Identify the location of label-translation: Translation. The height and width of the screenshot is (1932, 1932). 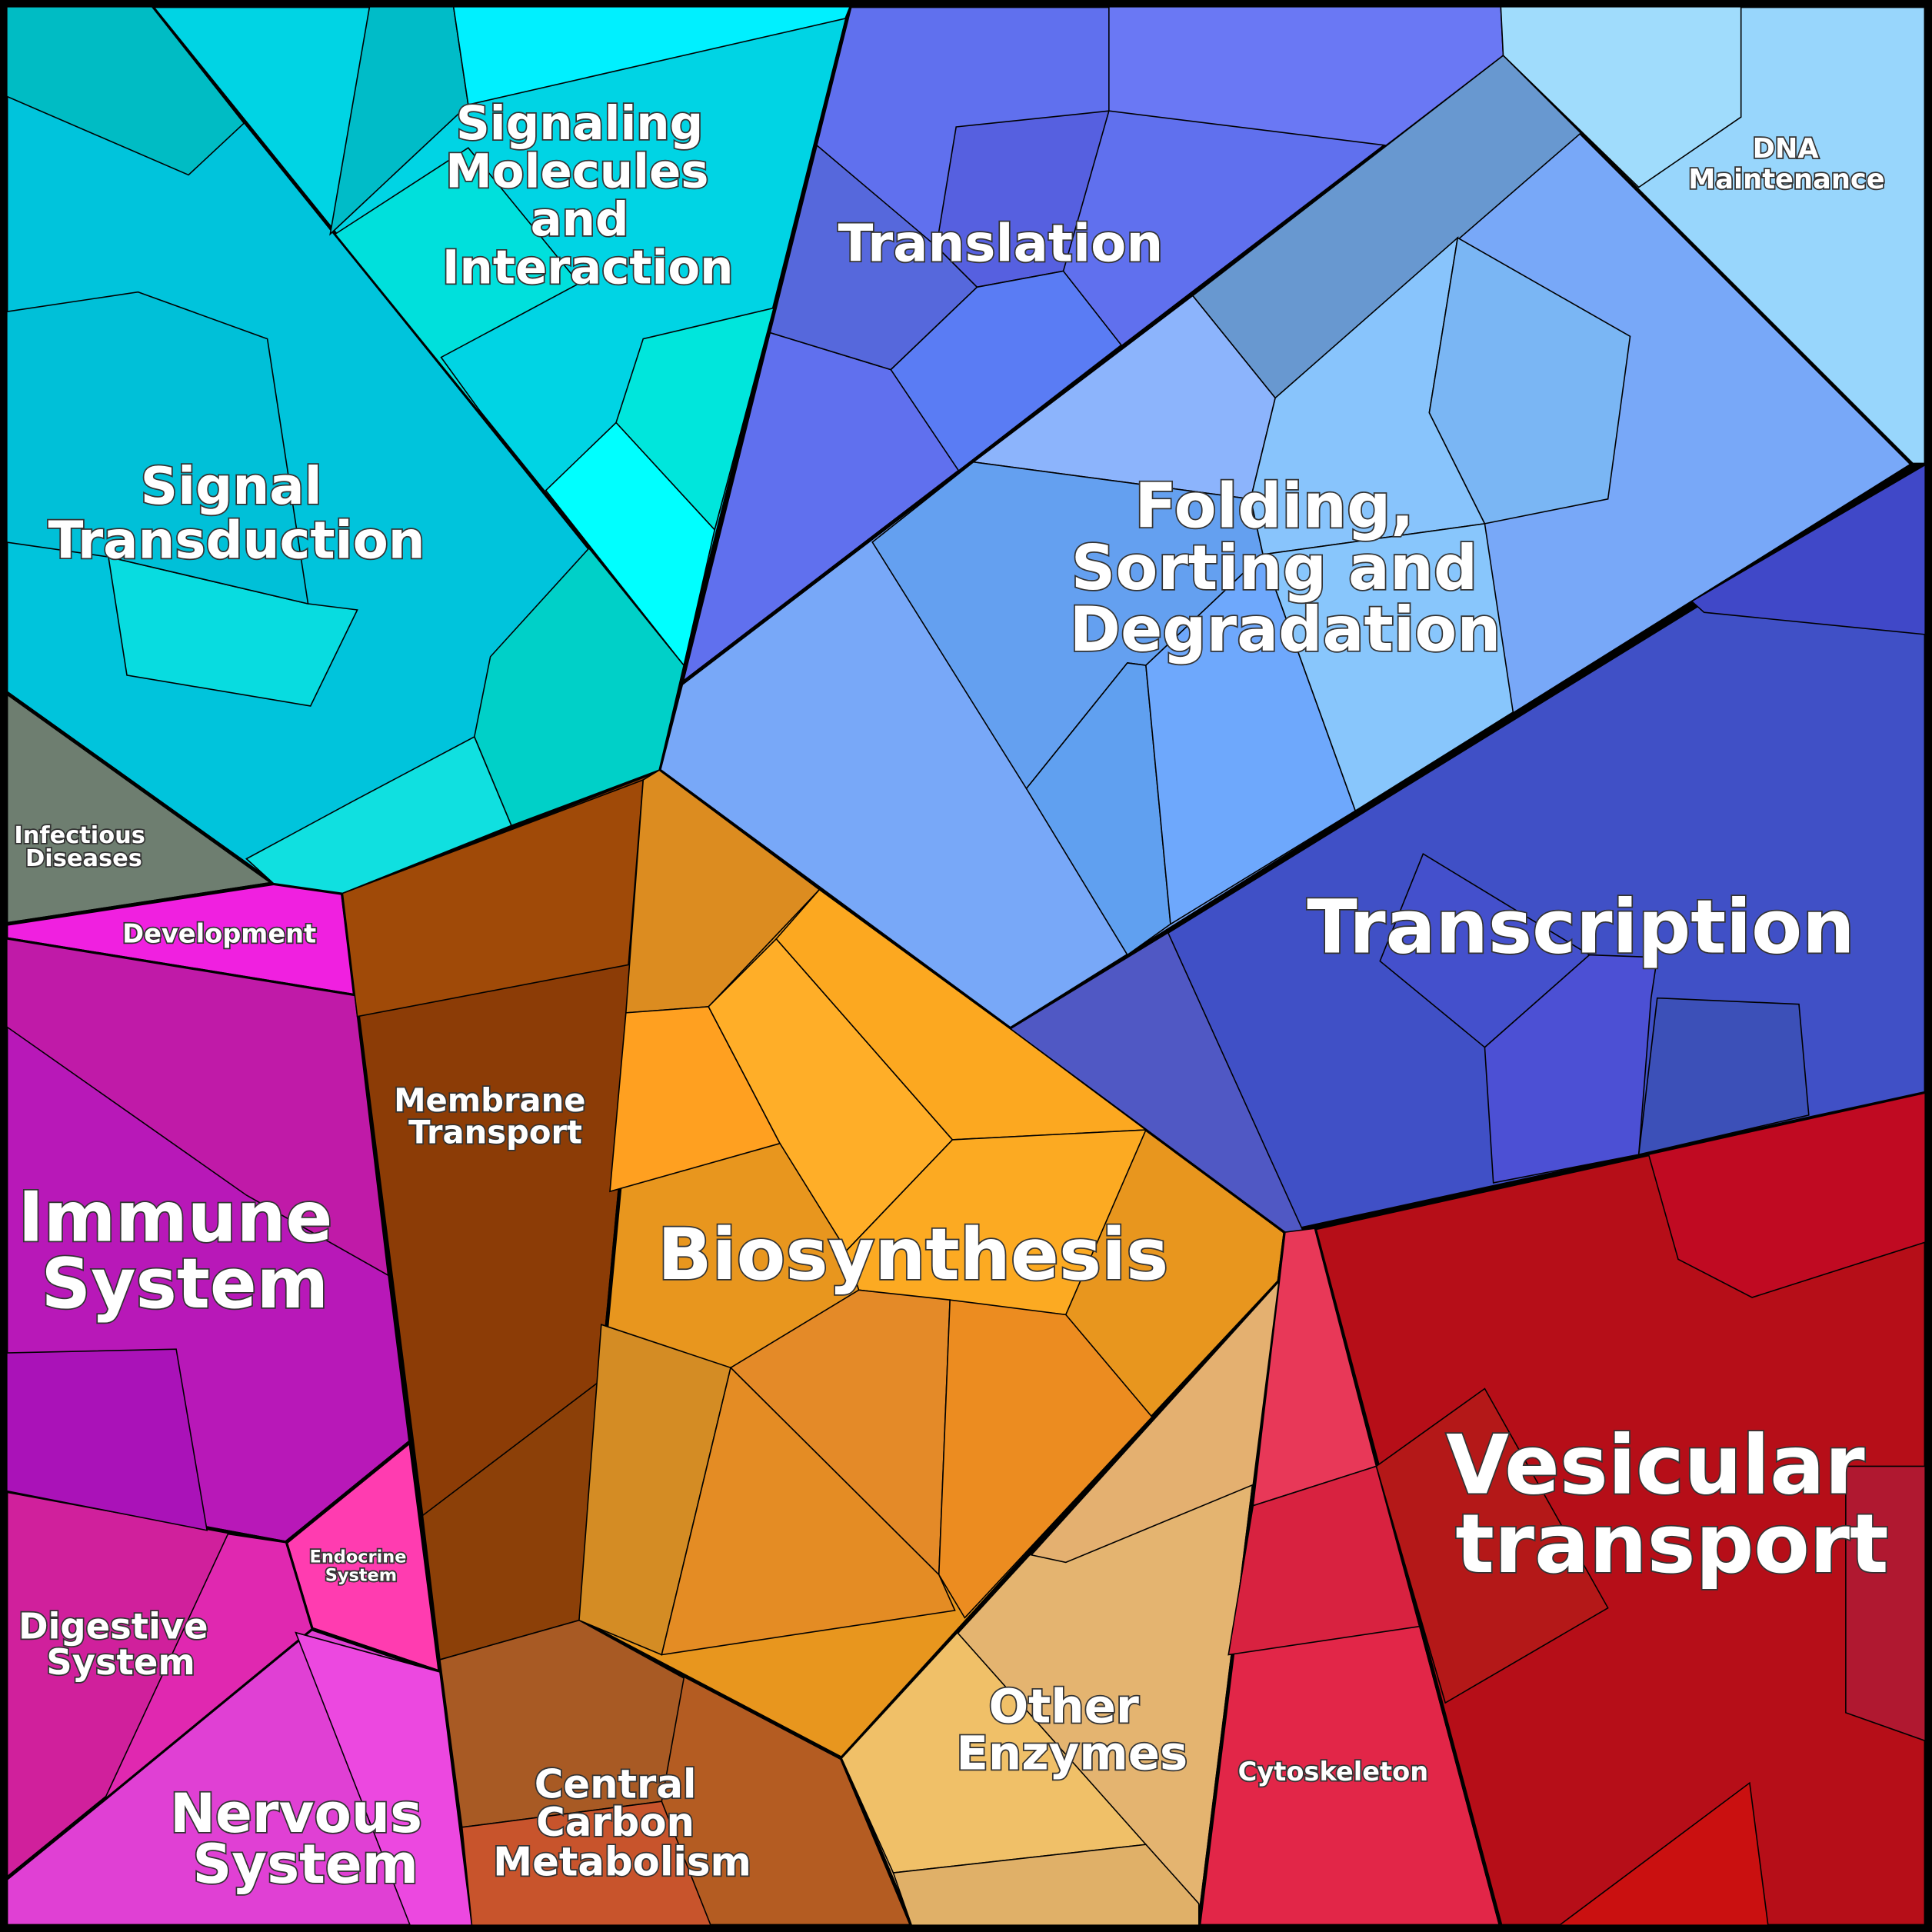
(1000, 244).